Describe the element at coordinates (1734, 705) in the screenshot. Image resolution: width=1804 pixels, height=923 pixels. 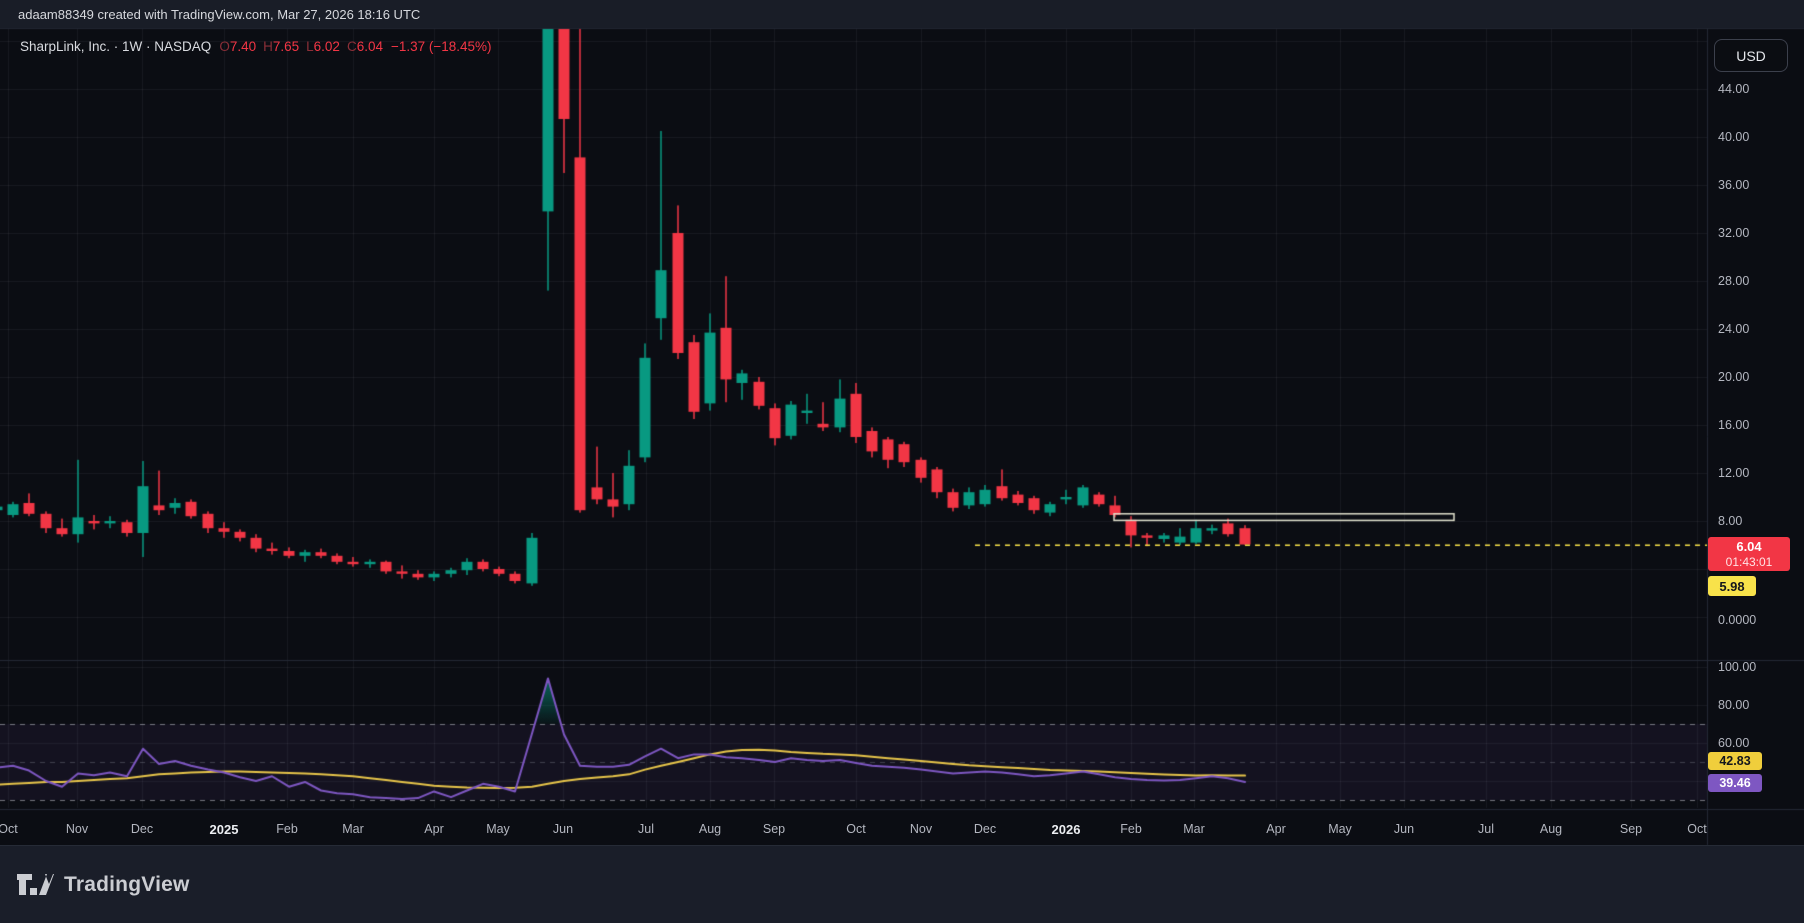
I see `axis-price-label: 80.00` at that location.